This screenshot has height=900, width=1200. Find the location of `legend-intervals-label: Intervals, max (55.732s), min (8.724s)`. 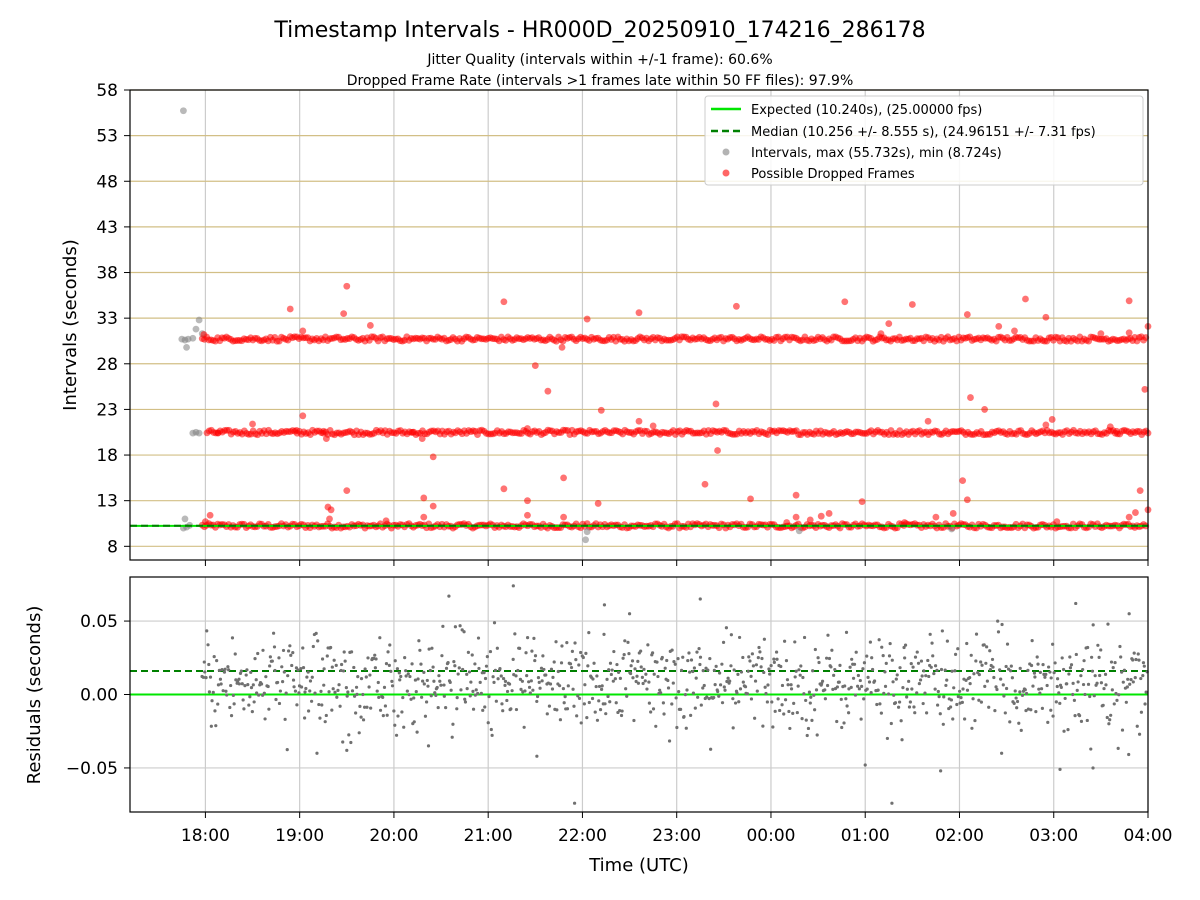

legend-intervals-label: Intervals, max (55.732s), min (8.724s) is located at coordinates (876, 153).